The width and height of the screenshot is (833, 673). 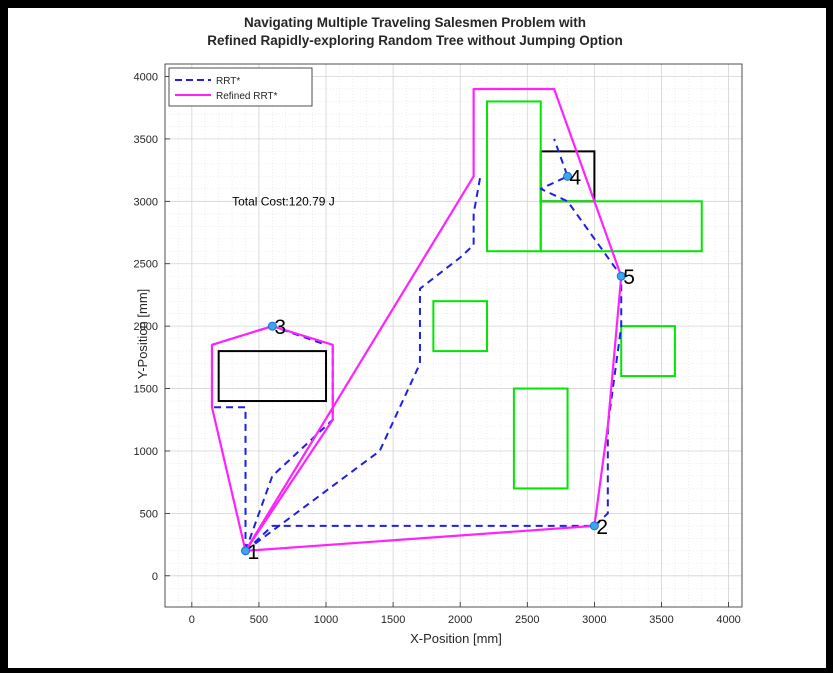 I want to click on rrt-path-segment, so click(x=289, y=448).